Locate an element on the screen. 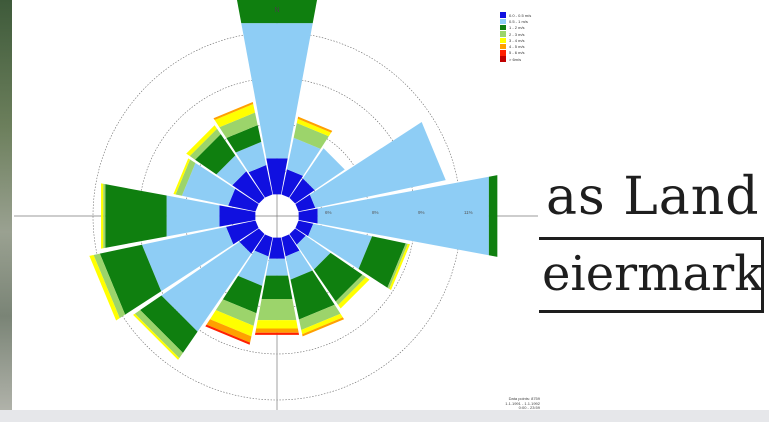  petal-337.5-5 is located at coordinates (233, 111).